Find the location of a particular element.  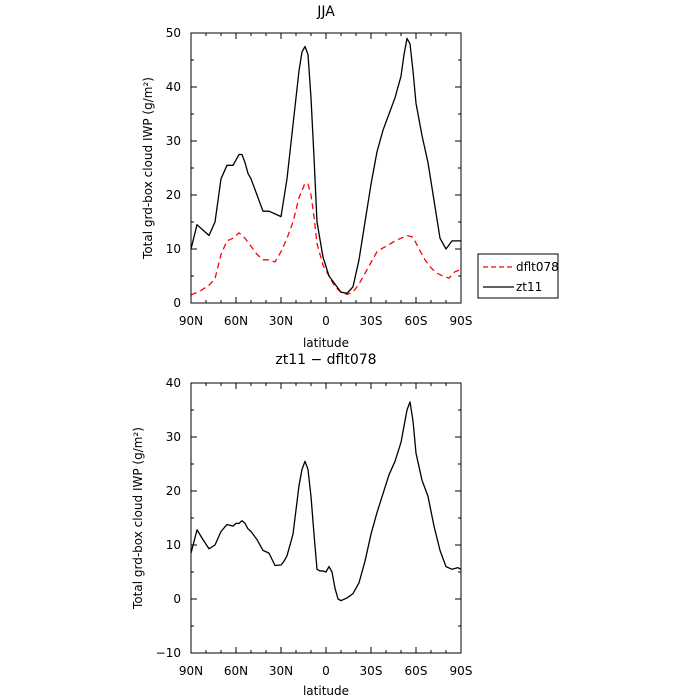

legend-box is located at coordinates (518, 276).